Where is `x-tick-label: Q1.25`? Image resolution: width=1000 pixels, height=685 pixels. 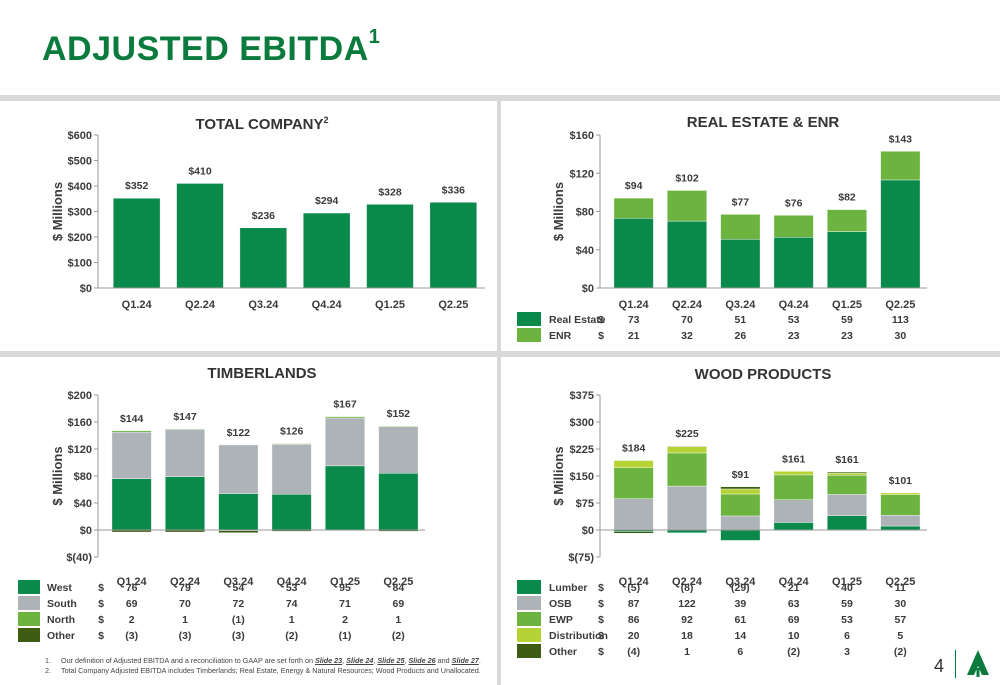 x-tick-label: Q1.25 is located at coordinates (345, 582).